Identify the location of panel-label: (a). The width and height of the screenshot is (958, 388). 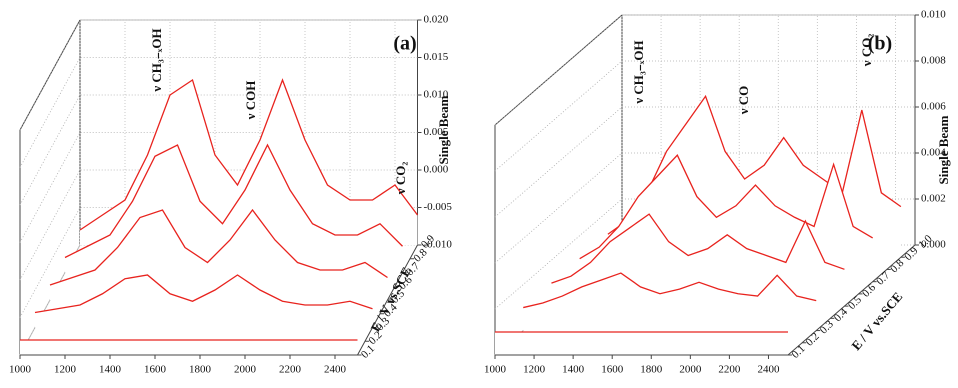
(404, 44).